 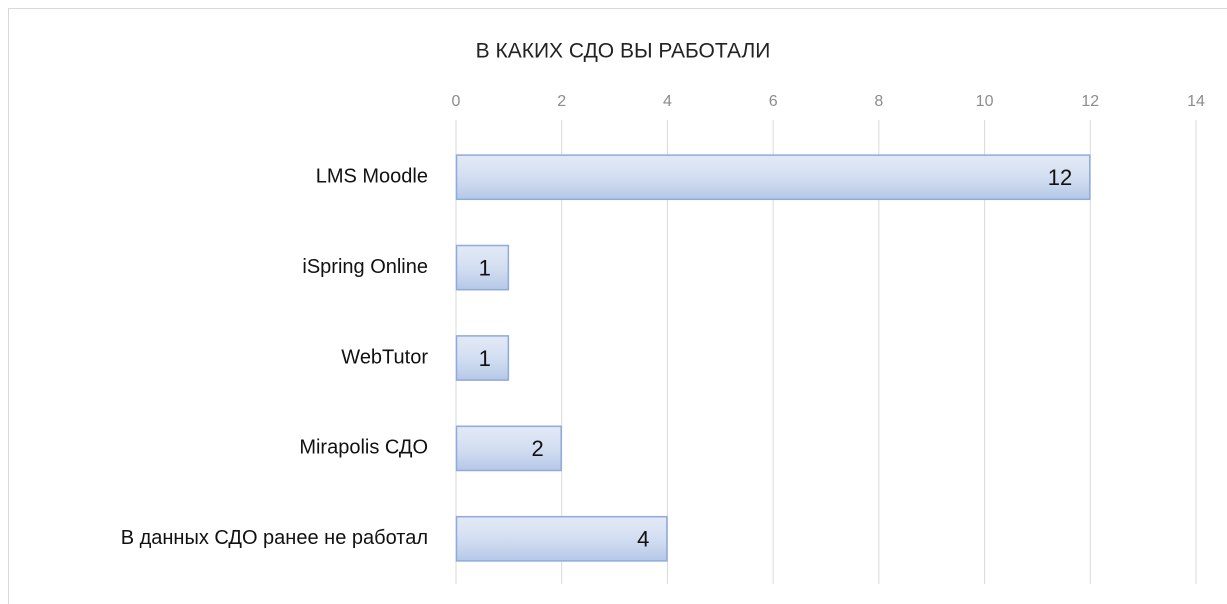 What do you see at coordinates (623, 51) in the screenshot?
I see `chart-title: В КАКИХ СДО ВЫ РАБОТАЛИ` at bounding box center [623, 51].